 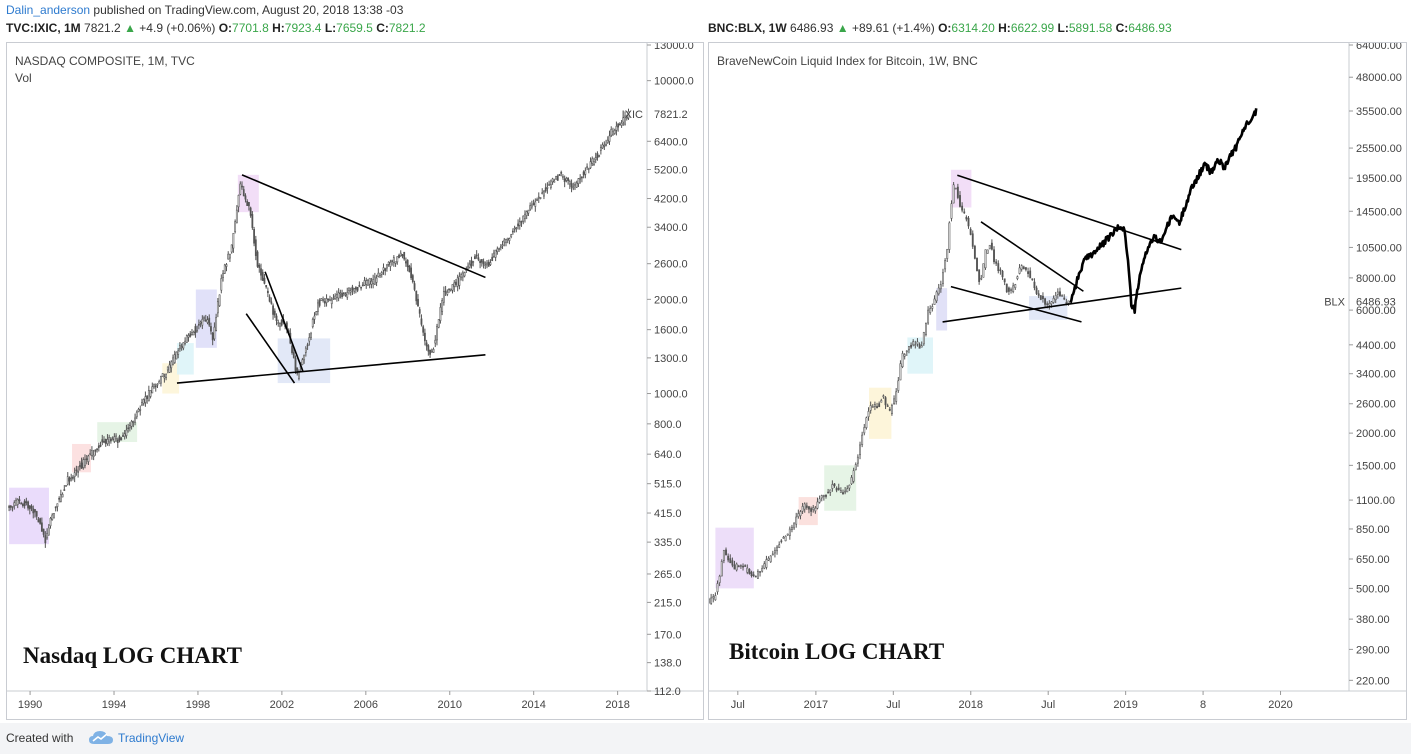 I want to click on author-link: Dalin_anderson, so click(x=48, y=10).